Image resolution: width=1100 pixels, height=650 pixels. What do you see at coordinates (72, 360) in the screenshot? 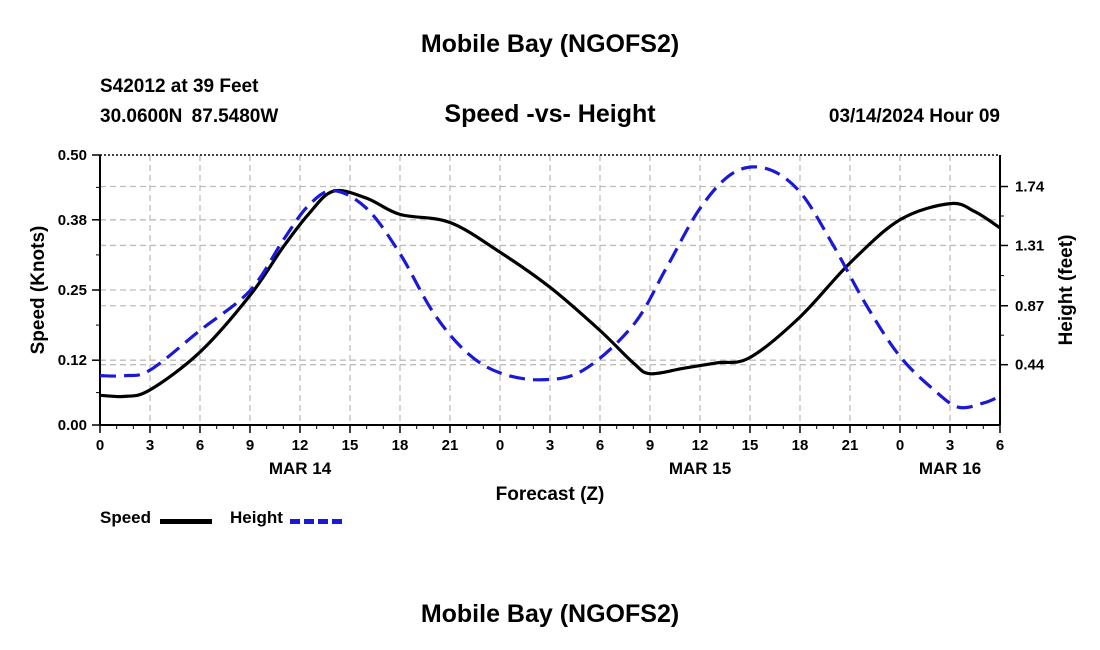
I see `y-tick-label: 0.12` at bounding box center [72, 360].